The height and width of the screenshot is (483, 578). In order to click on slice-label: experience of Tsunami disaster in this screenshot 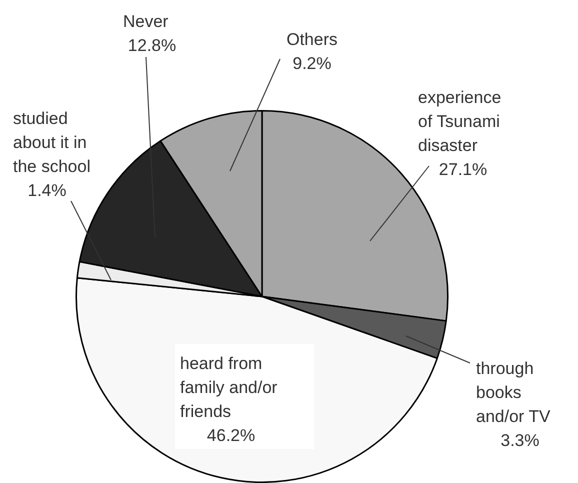, I will do `click(460, 121)`.